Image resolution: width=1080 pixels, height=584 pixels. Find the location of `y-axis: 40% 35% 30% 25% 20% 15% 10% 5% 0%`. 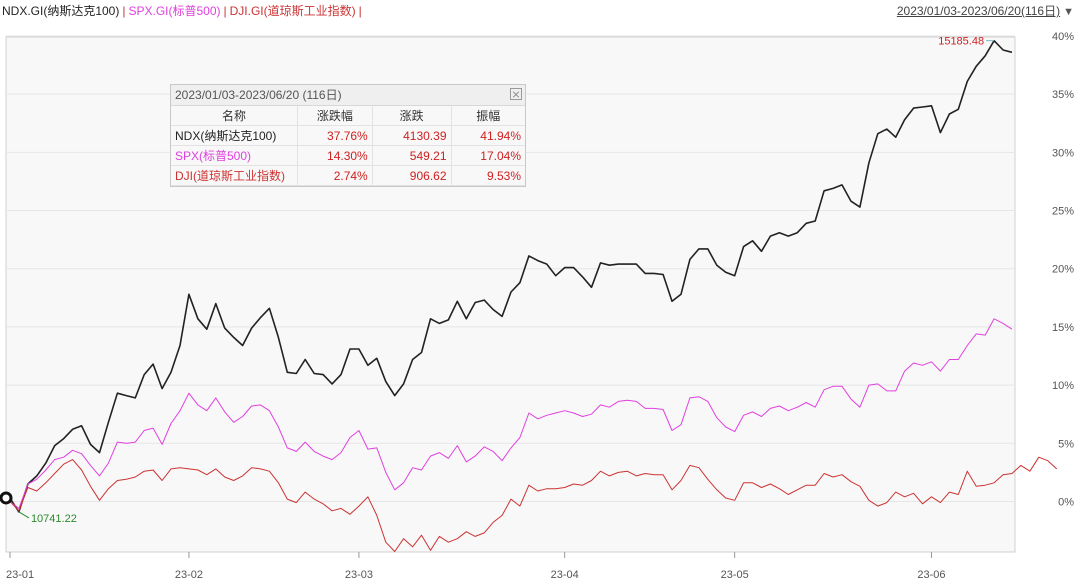

y-axis: 40% 35% 30% 25% 20% 15% 10% 5% 0% is located at coordinates (1063, 269).